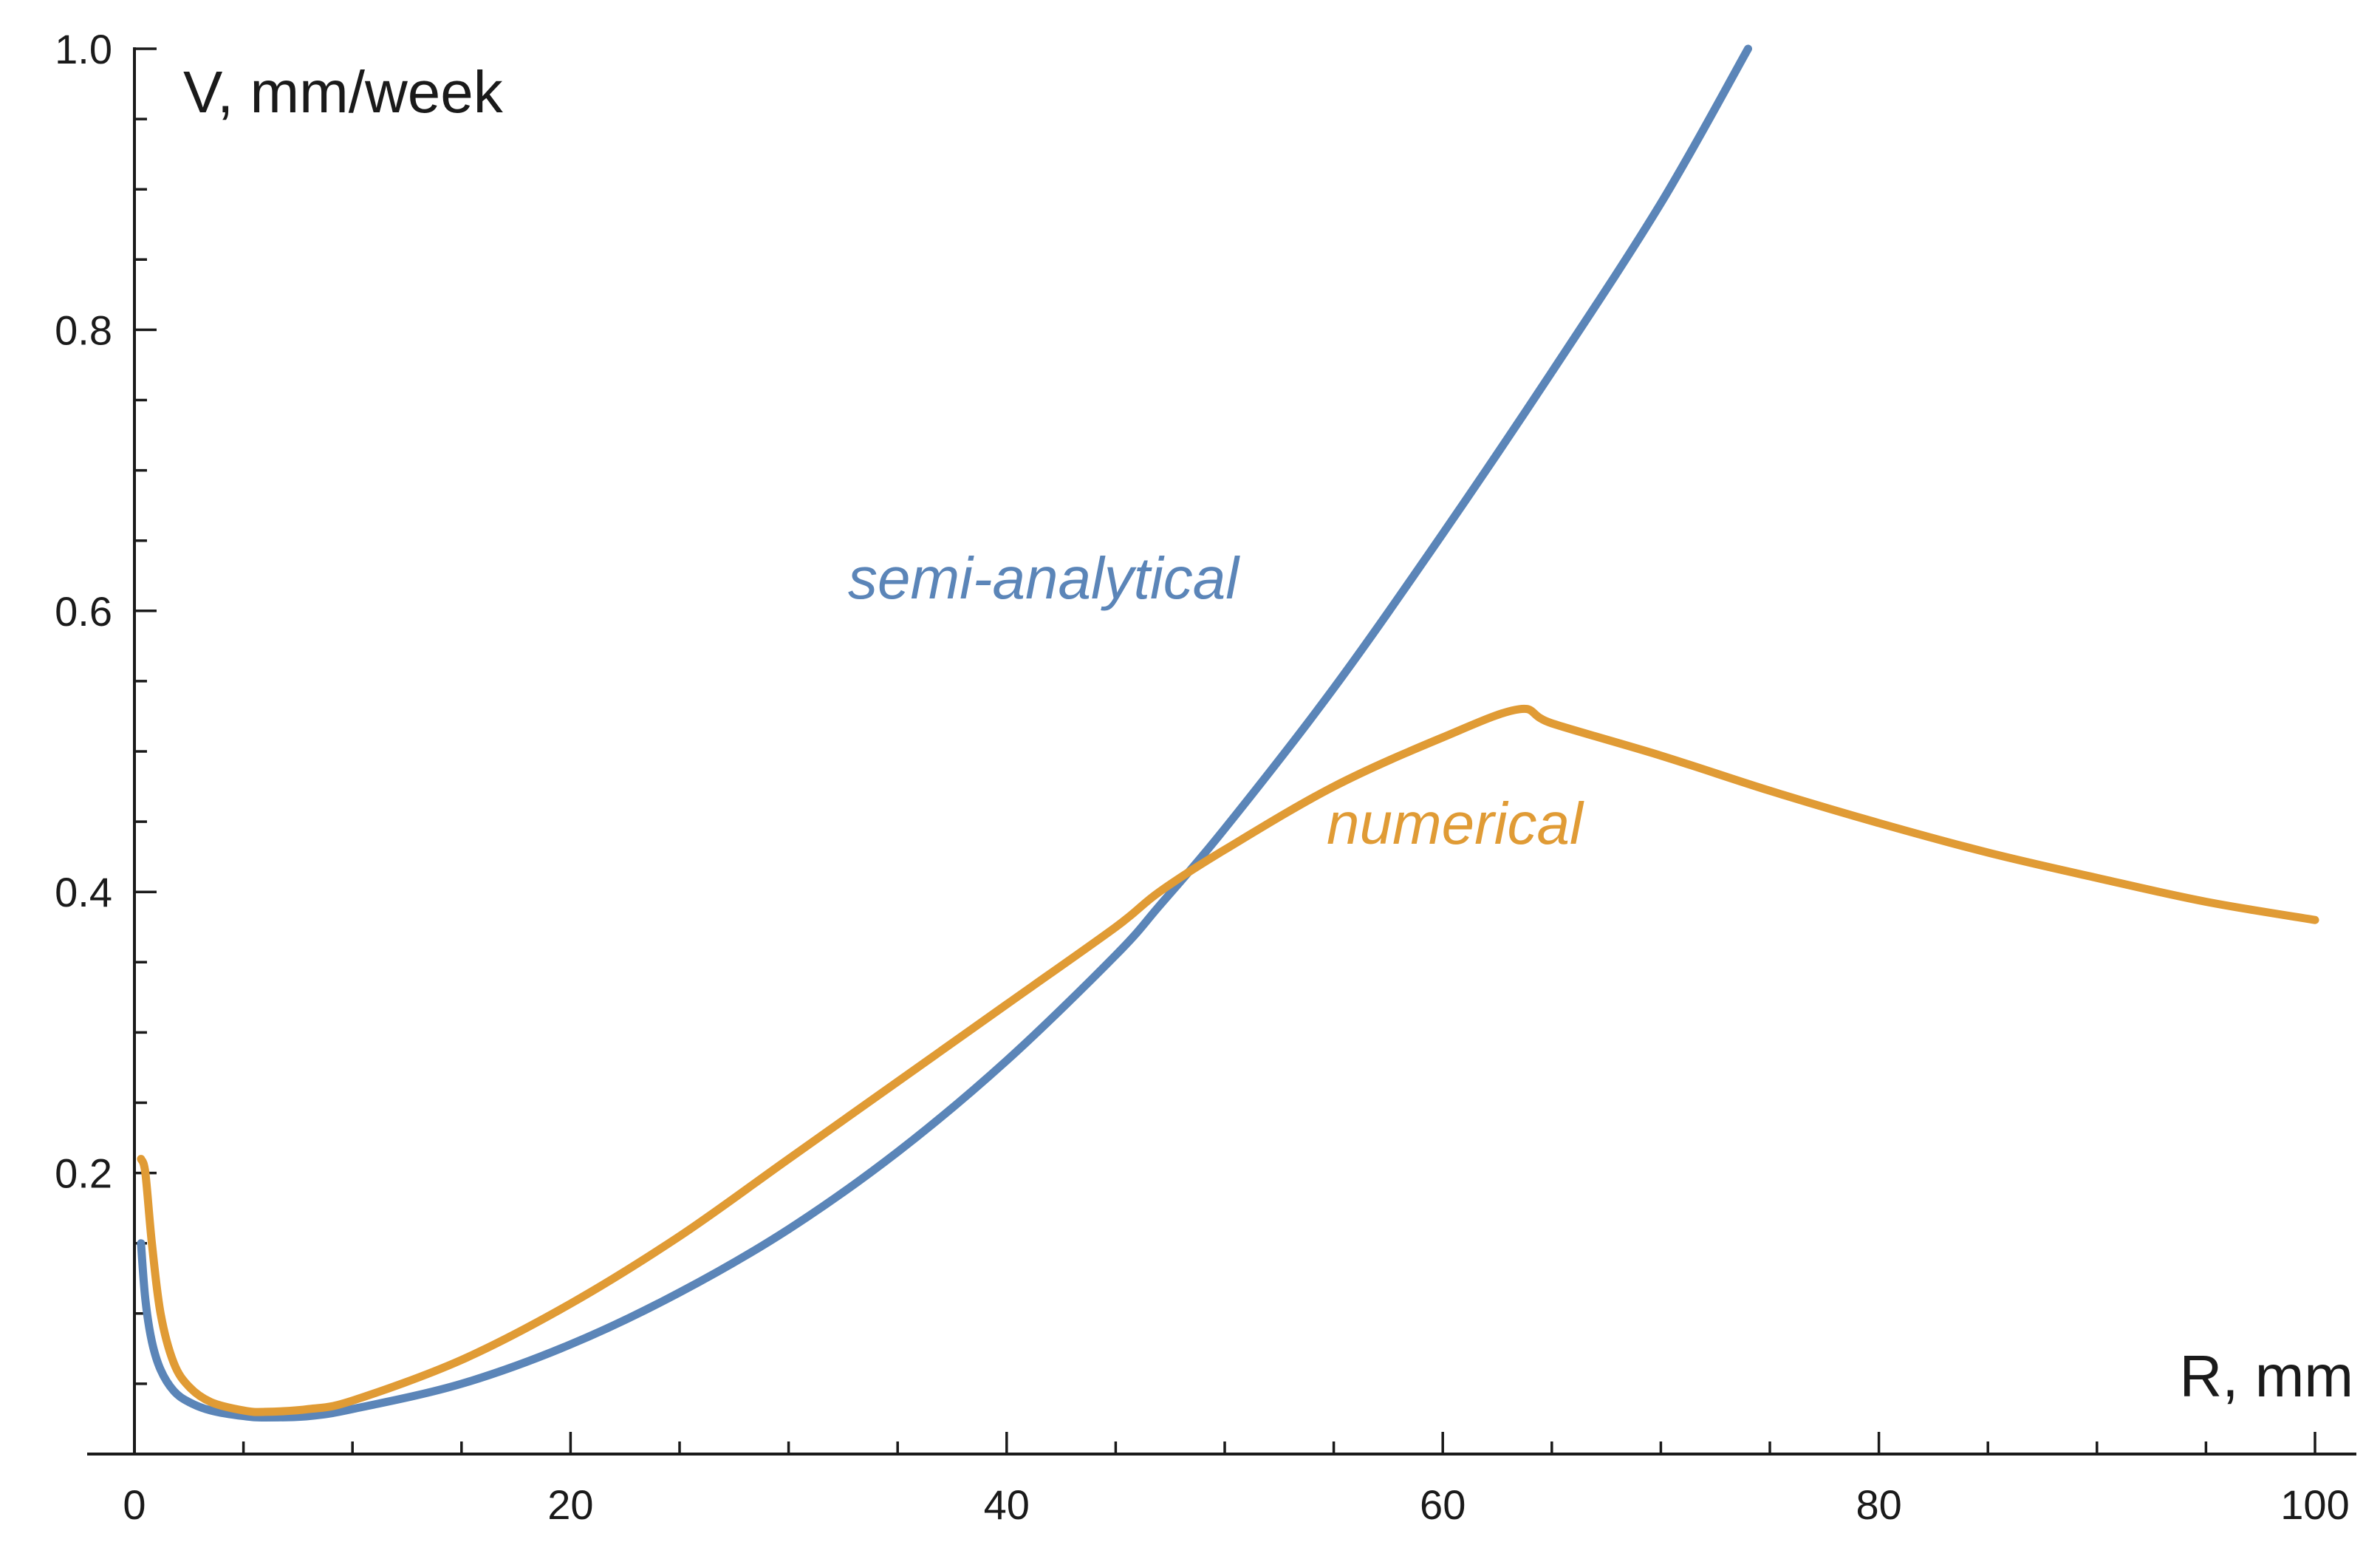 The height and width of the screenshot is (1556, 2380). Describe the element at coordinates (134, 1504) in the screenshot. I see `x-tick-label: 0` at that location.